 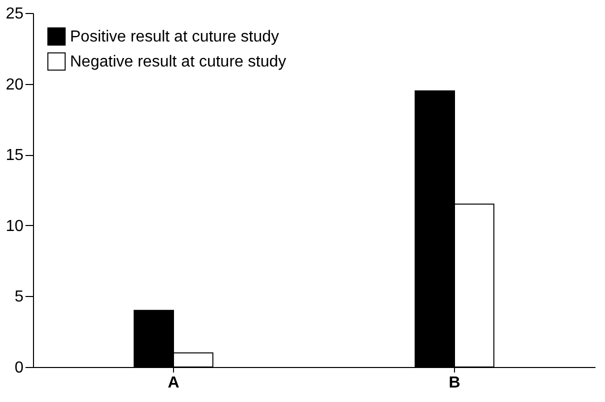 I want to click on y-tick-label: 15, so click(x=15, y=155).